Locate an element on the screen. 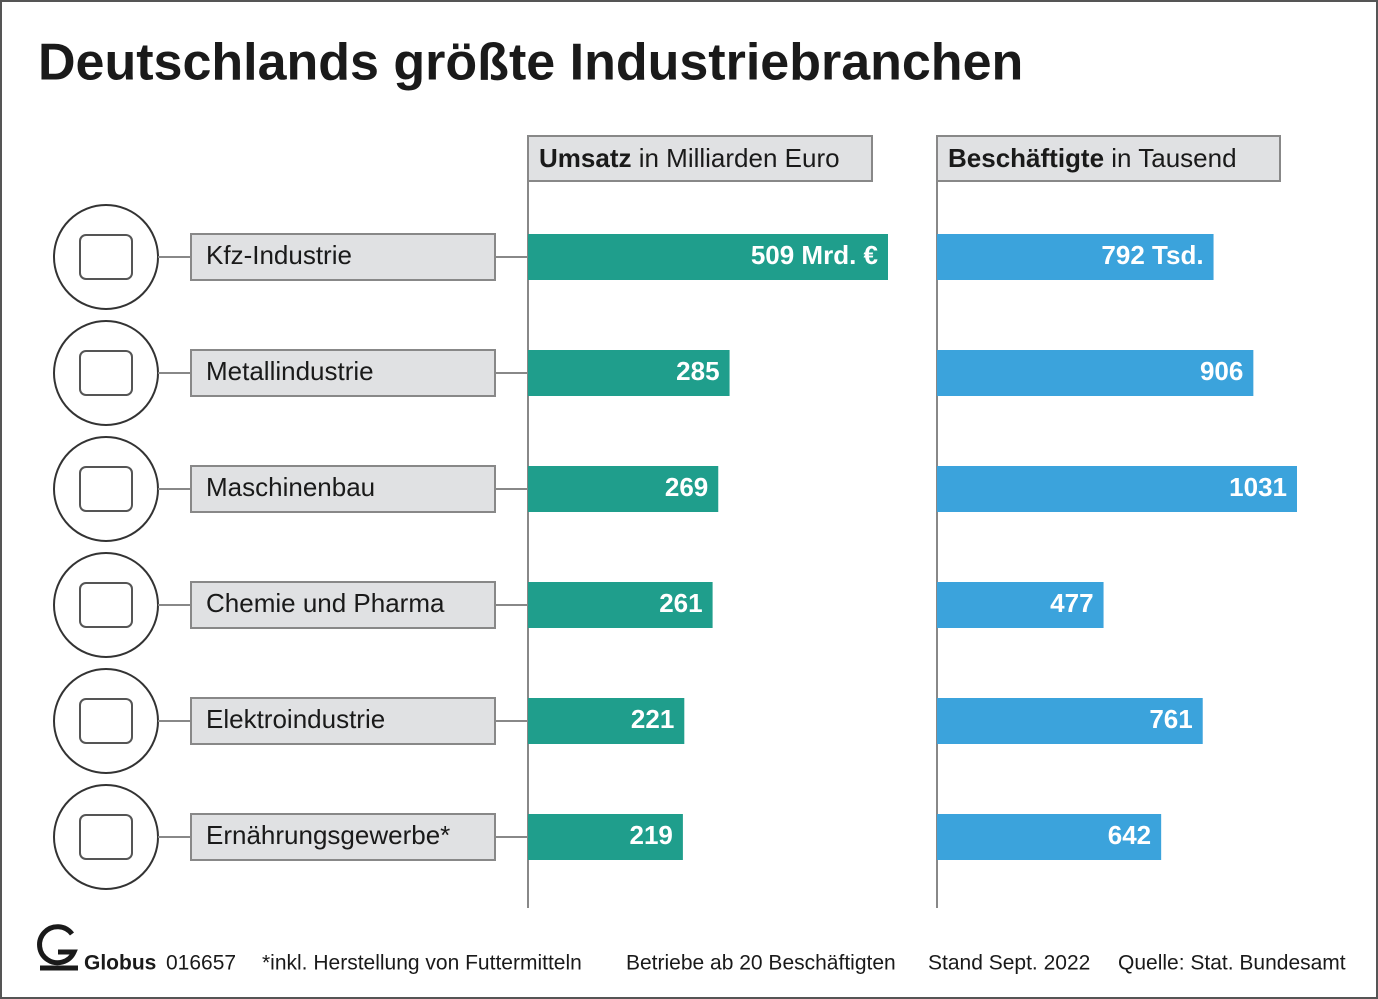  footer-brand: Globus is located at coordinates (120, 963).